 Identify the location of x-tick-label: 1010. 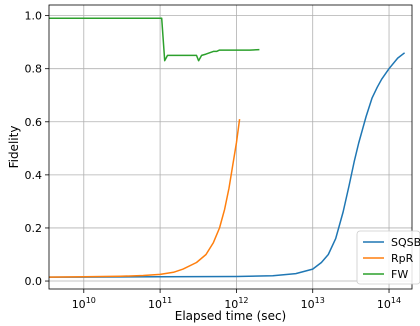
(84, 303).